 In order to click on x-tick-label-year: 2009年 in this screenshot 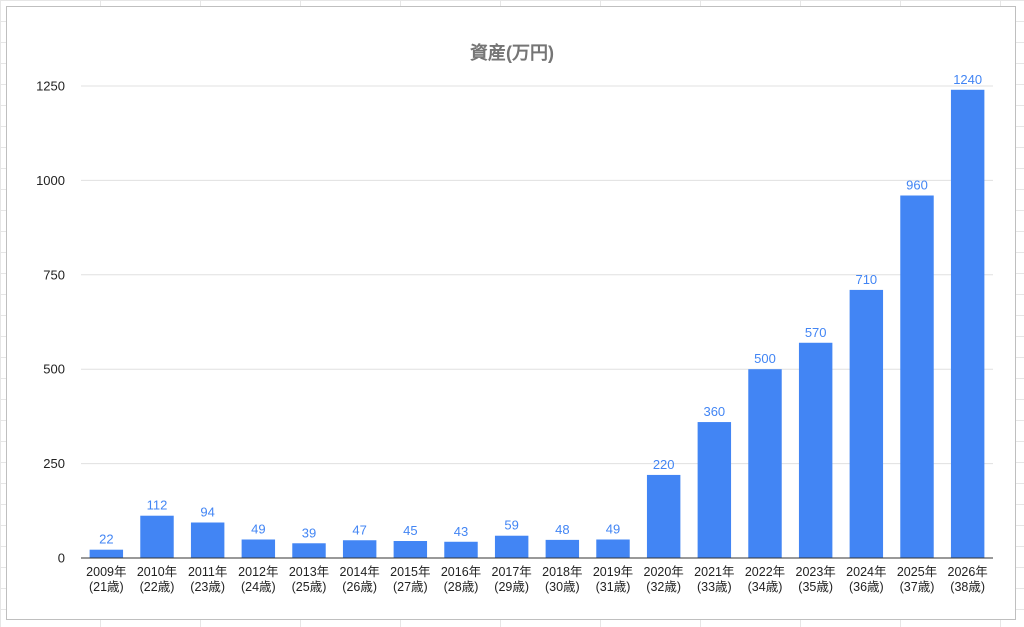, I will do `click(106, 572)`.